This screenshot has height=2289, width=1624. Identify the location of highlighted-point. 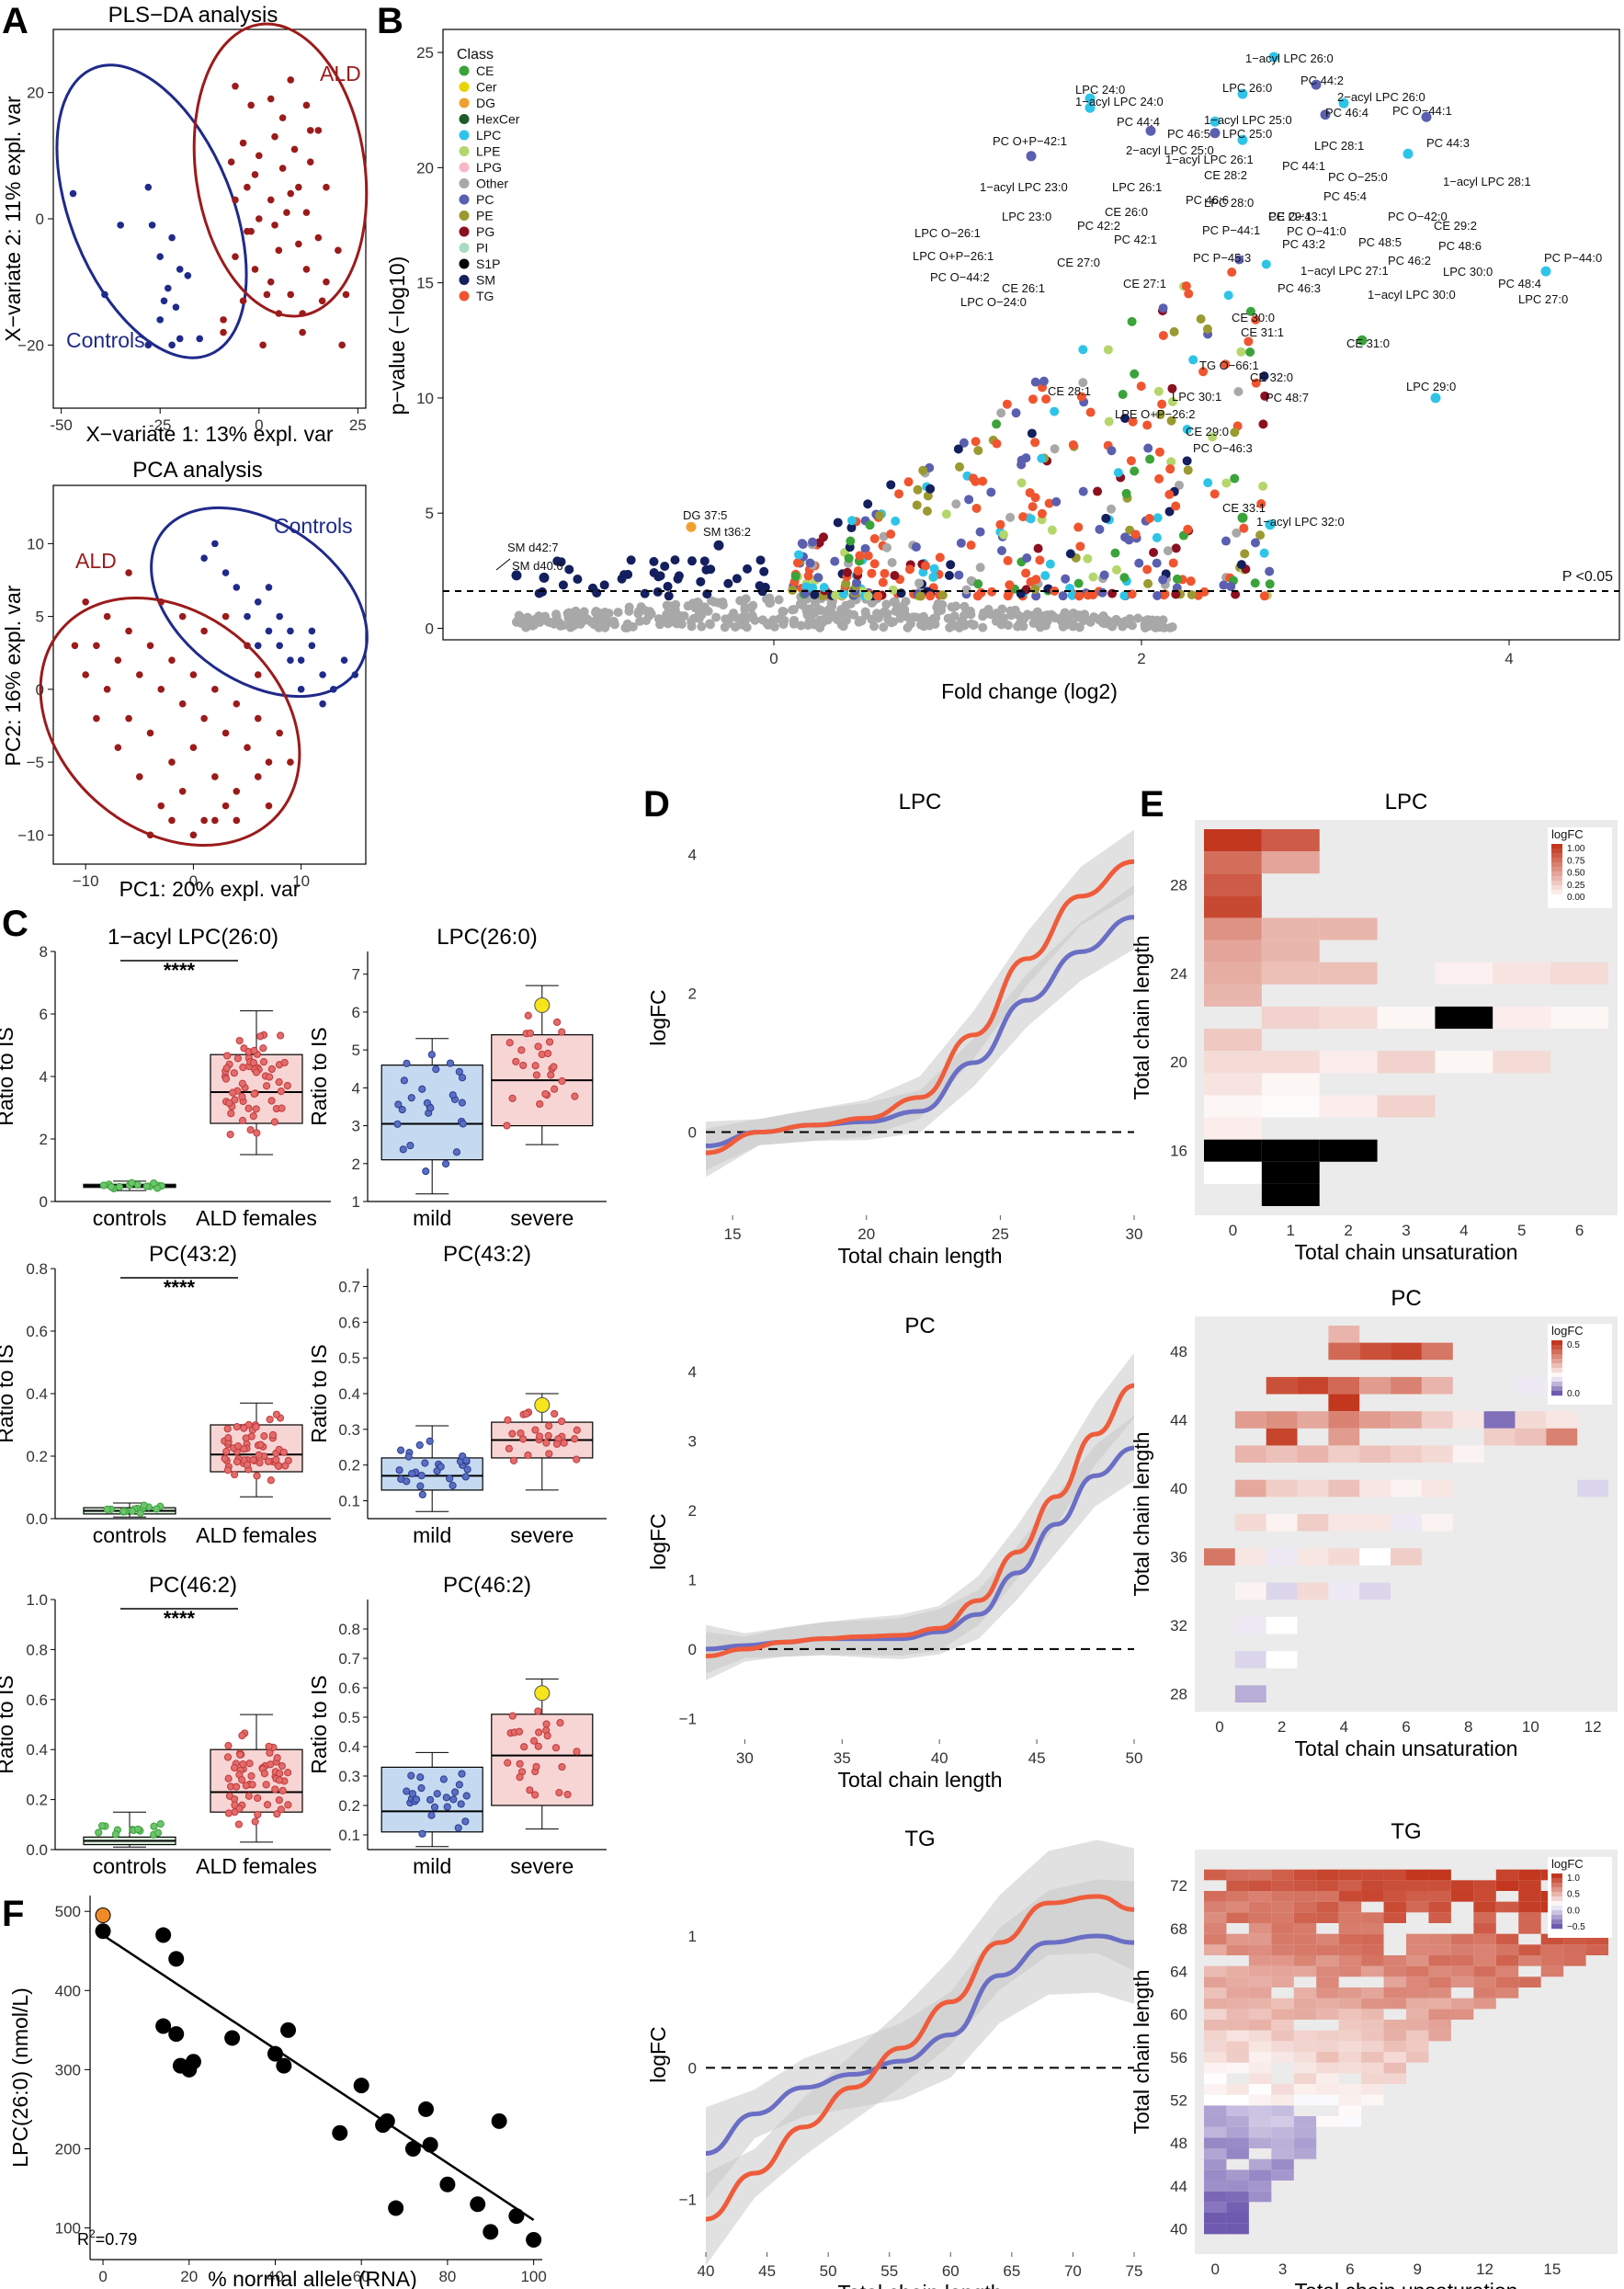
(103, 1916).